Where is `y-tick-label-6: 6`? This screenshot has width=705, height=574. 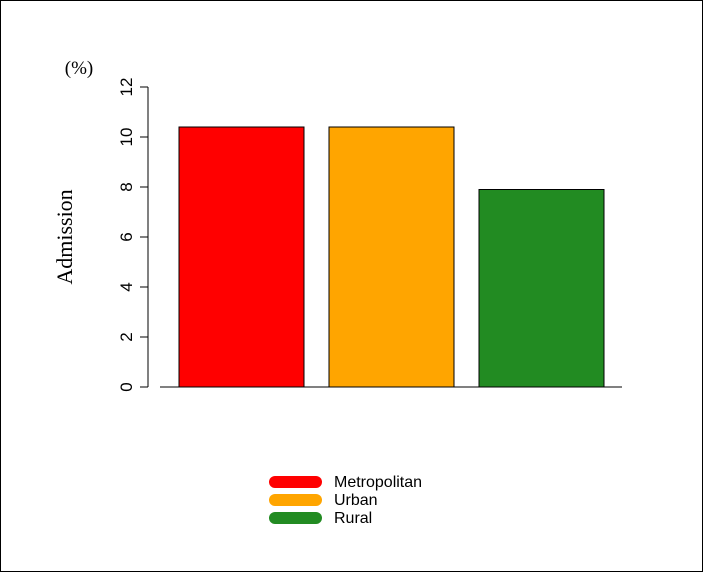 y-tick-label-6: 6 is located at coordinates (126, 236).